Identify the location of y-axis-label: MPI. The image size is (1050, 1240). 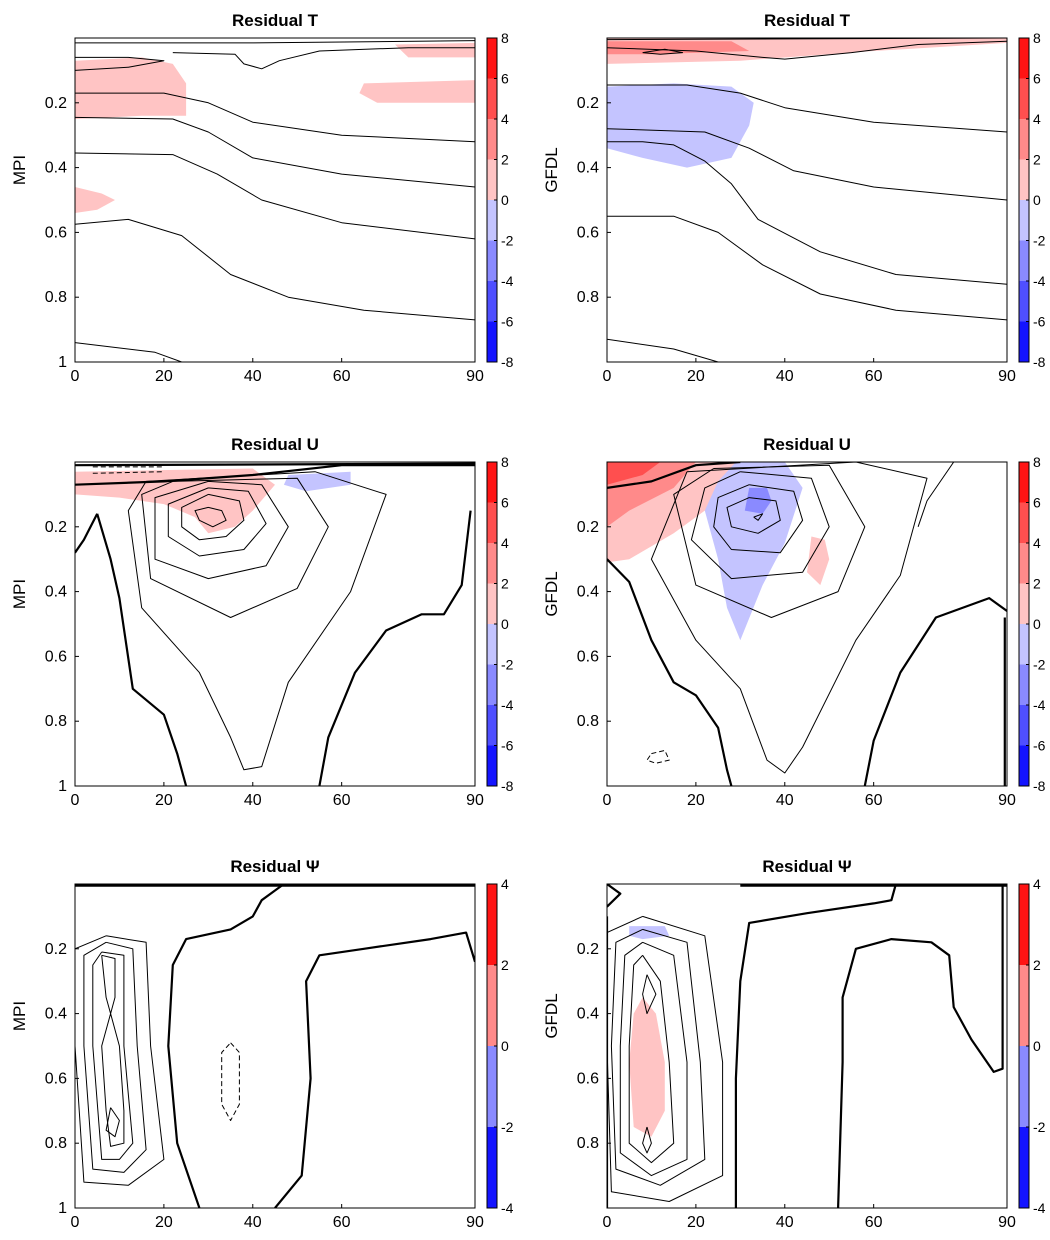
(19, 170).